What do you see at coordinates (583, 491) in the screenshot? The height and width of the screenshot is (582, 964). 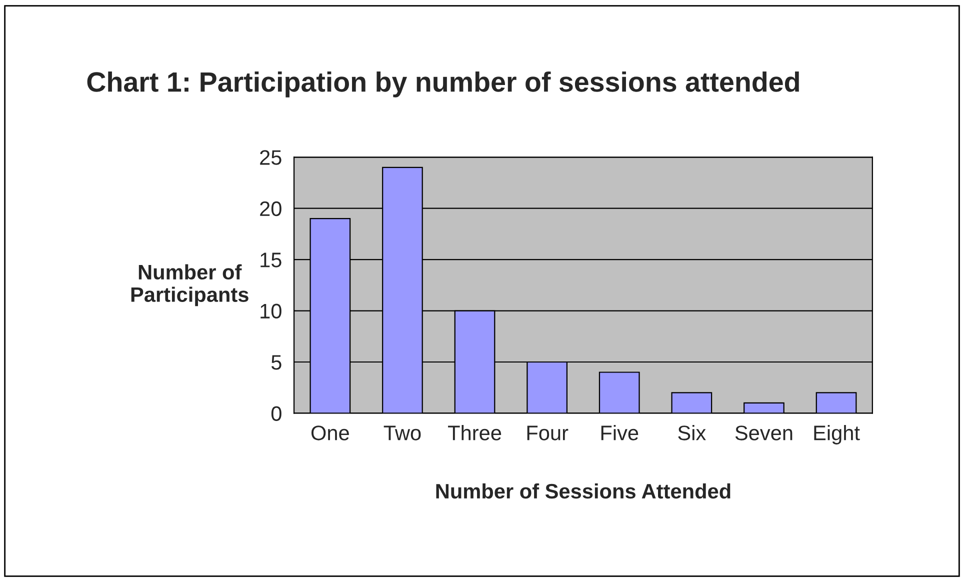 I see `x-axis-title: Number of Sessions Attended` at bounding box center [583, 491].